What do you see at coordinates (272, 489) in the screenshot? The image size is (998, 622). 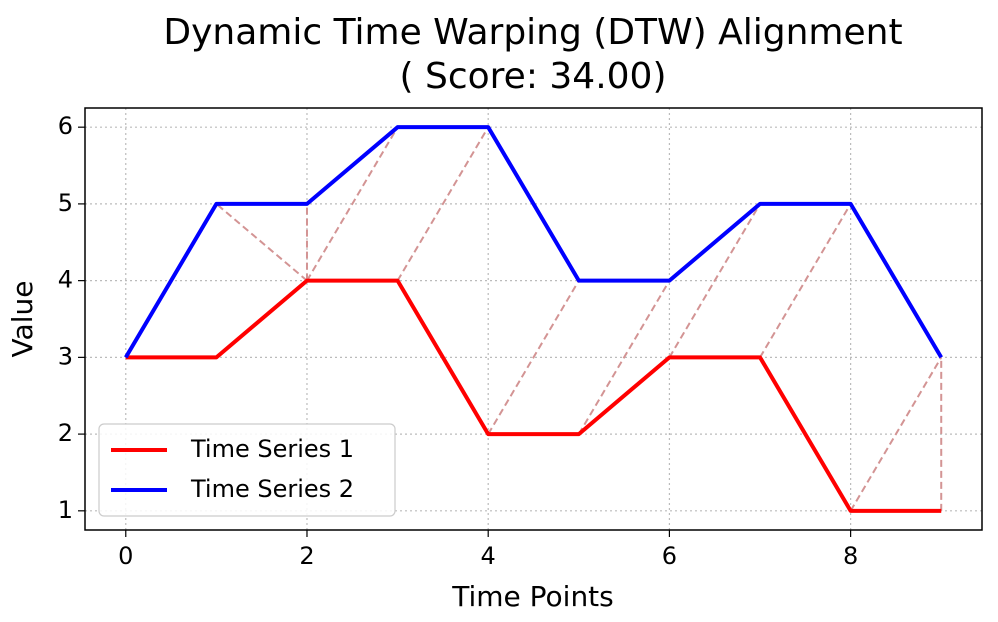 I see `legend-label: Time Series 2` at bounding box center [272, 489].